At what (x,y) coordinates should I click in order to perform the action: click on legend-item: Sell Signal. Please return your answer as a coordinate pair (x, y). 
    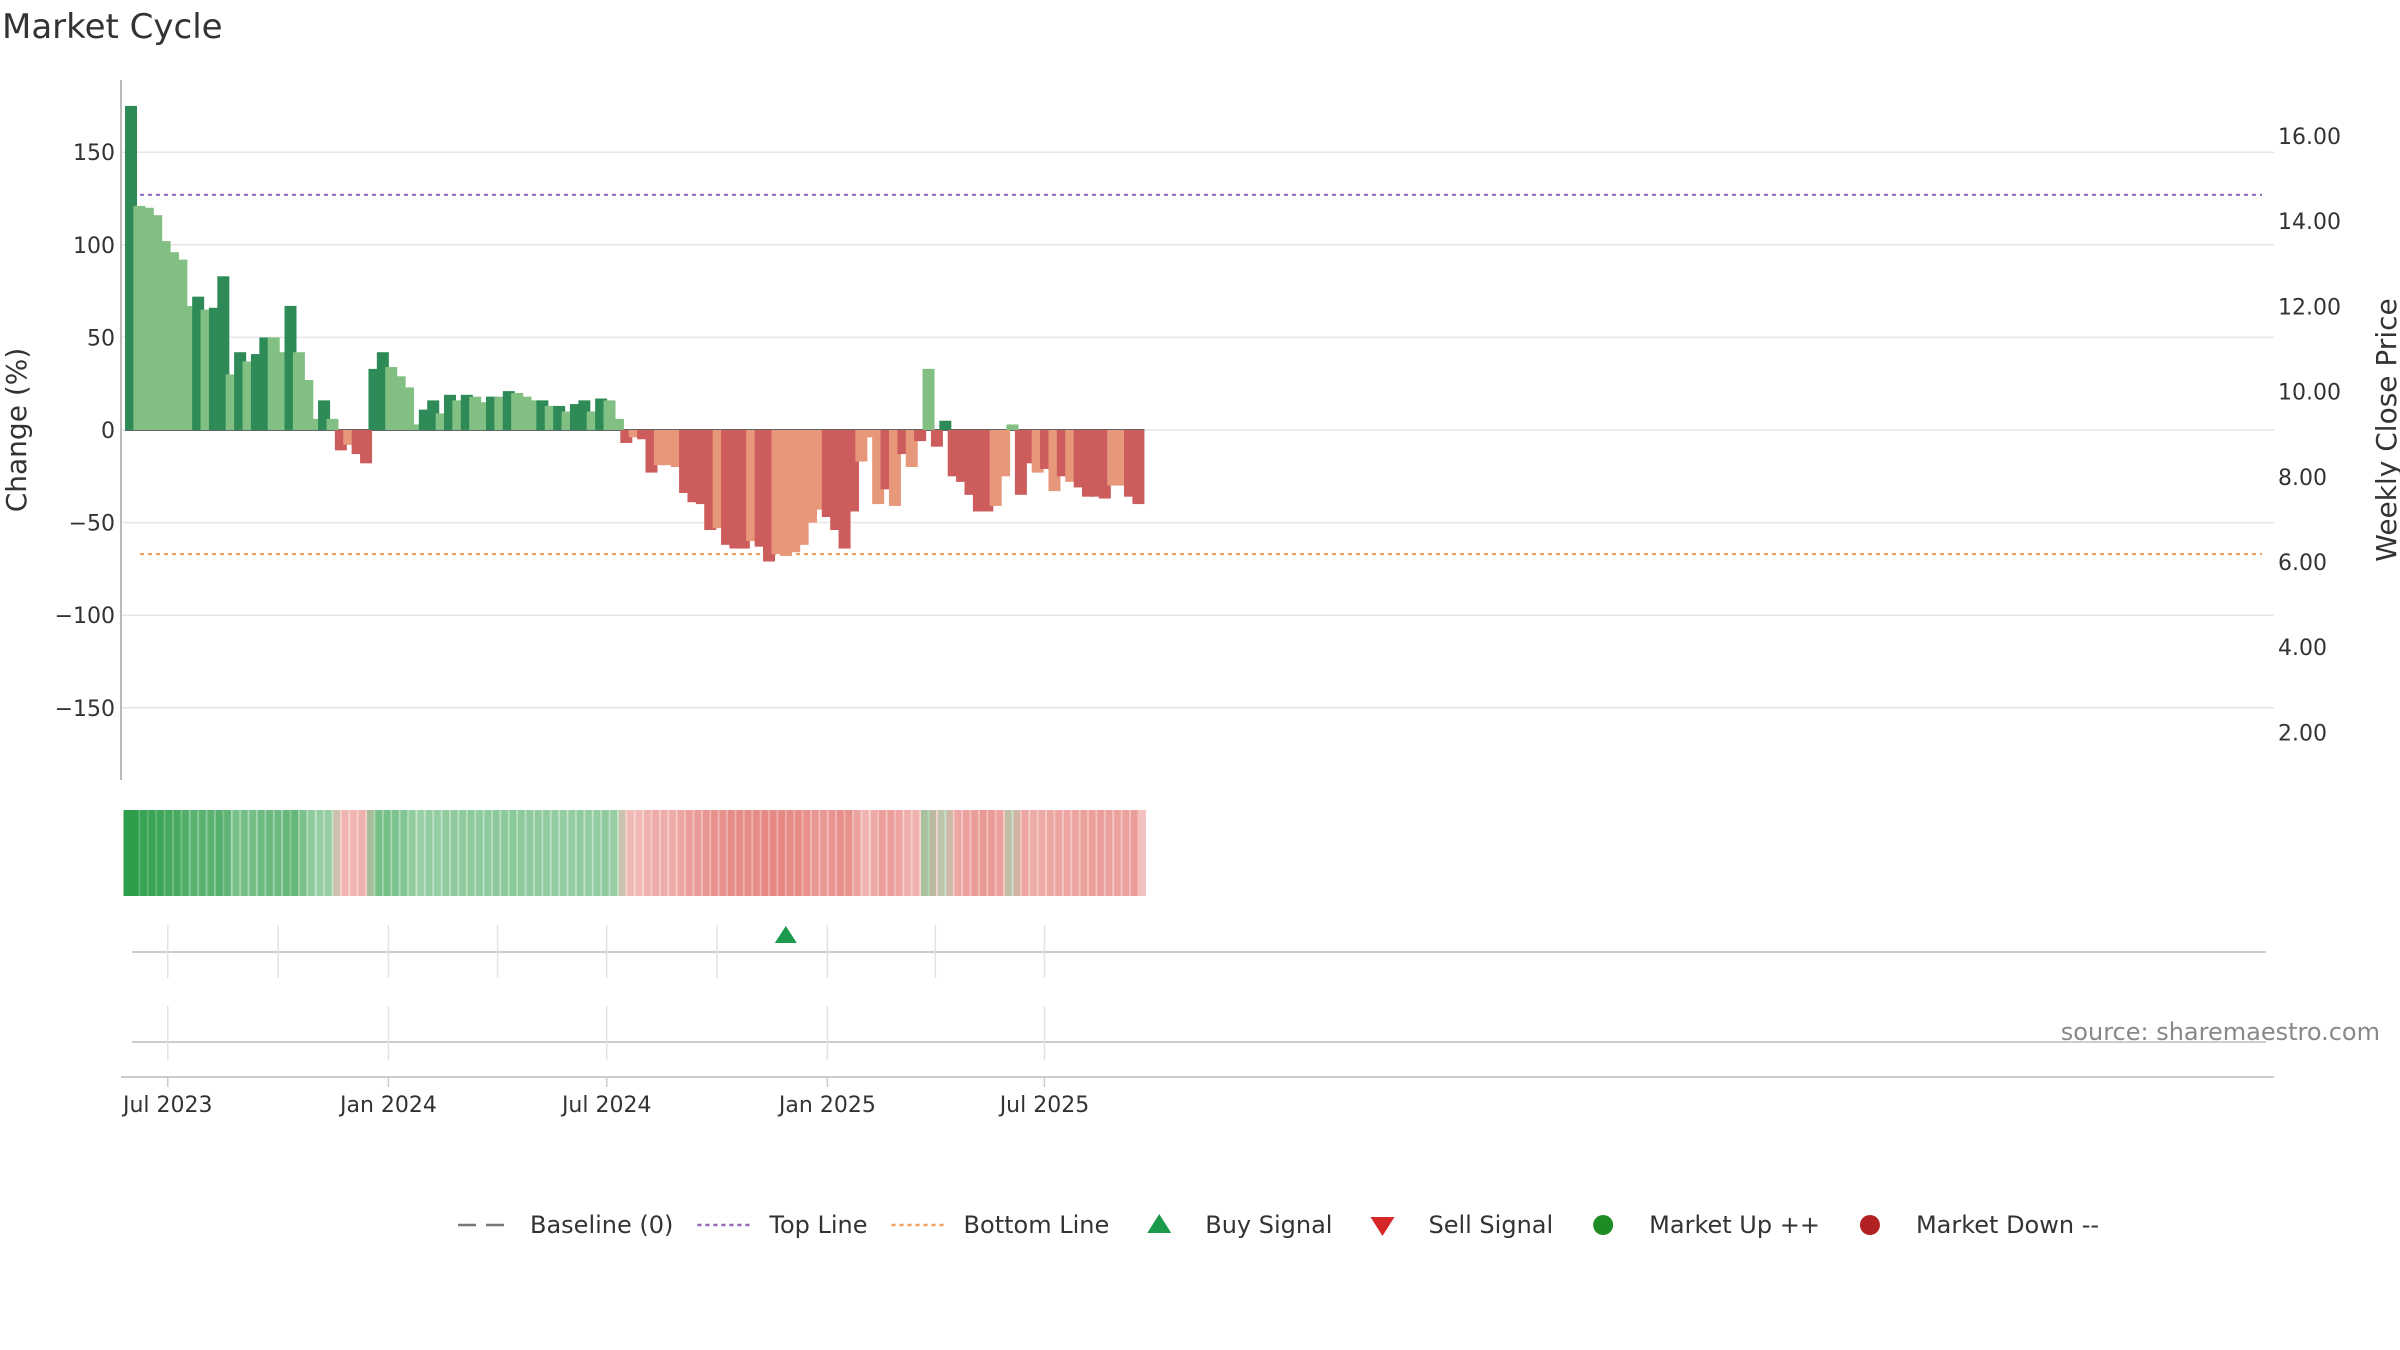
    Looking at the image, I should click on (1461, 1225).